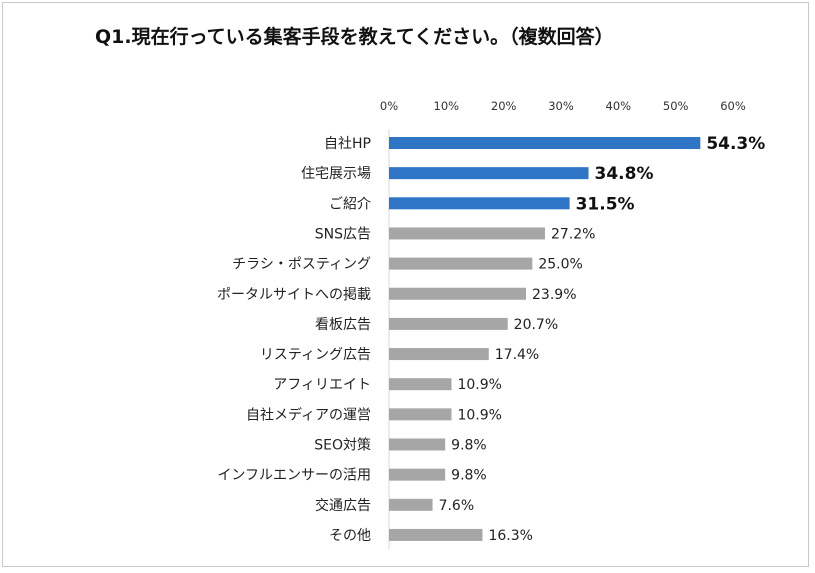  What do you see at coordinates (619, 106) in the screenshot?
I see `x-tick-label: 40%` at bounding box center [619, 106].